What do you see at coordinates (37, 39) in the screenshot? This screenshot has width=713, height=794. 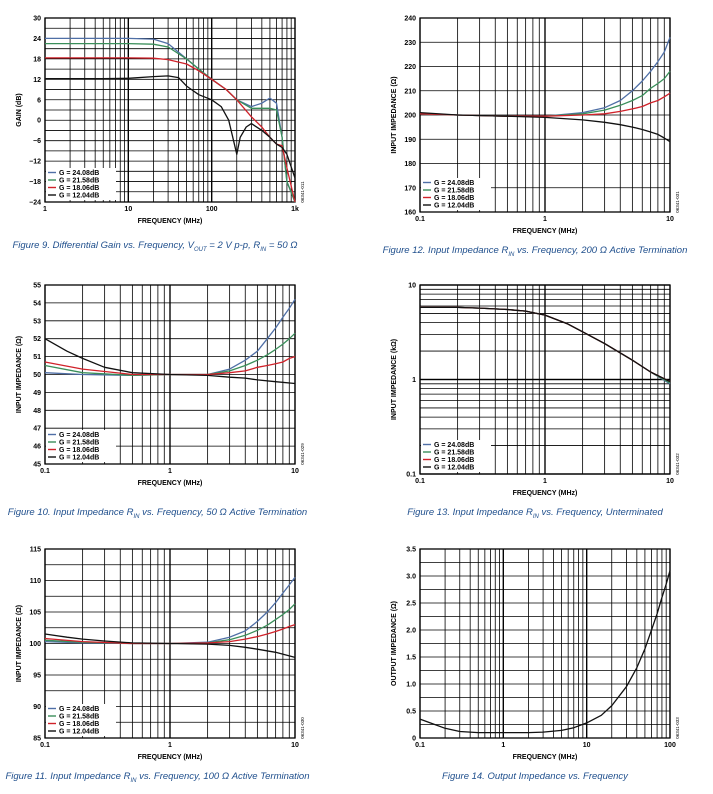 I see `y-tick-label: 24` at bounding box center [37, 39].